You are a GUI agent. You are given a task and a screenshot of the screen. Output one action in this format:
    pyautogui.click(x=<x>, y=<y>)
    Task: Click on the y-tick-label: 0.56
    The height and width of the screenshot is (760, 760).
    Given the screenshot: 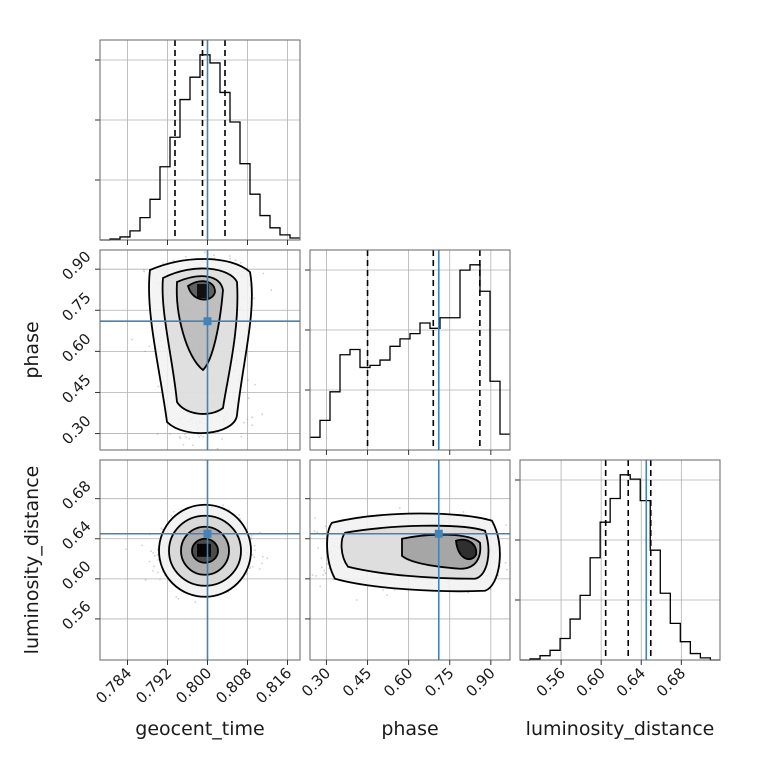 What is the action you would take?
    pyautogui.click(x=76, y=615)
    